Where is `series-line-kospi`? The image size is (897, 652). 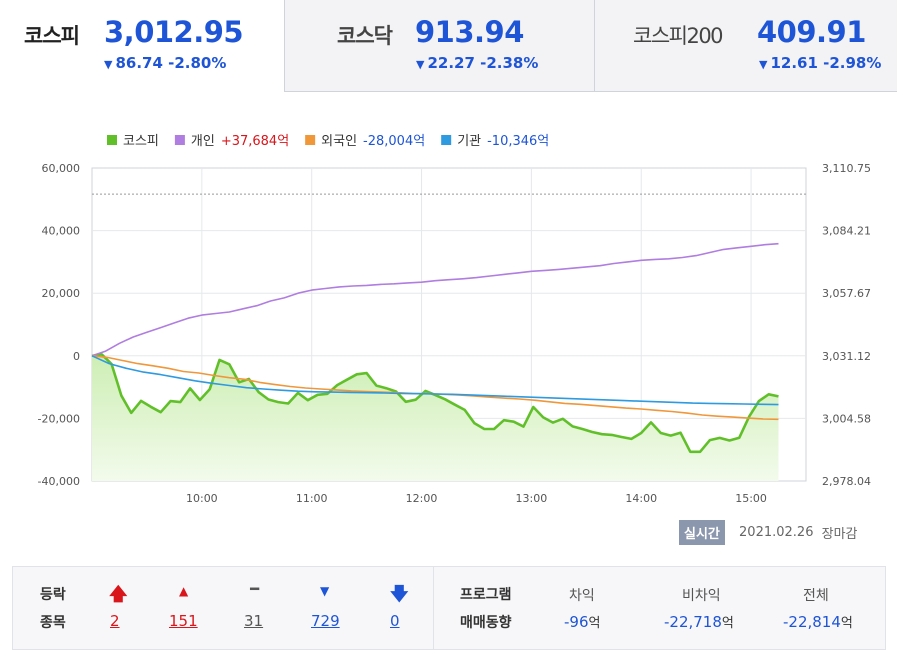
series-line-kospi is located at coordinates (435, 403).